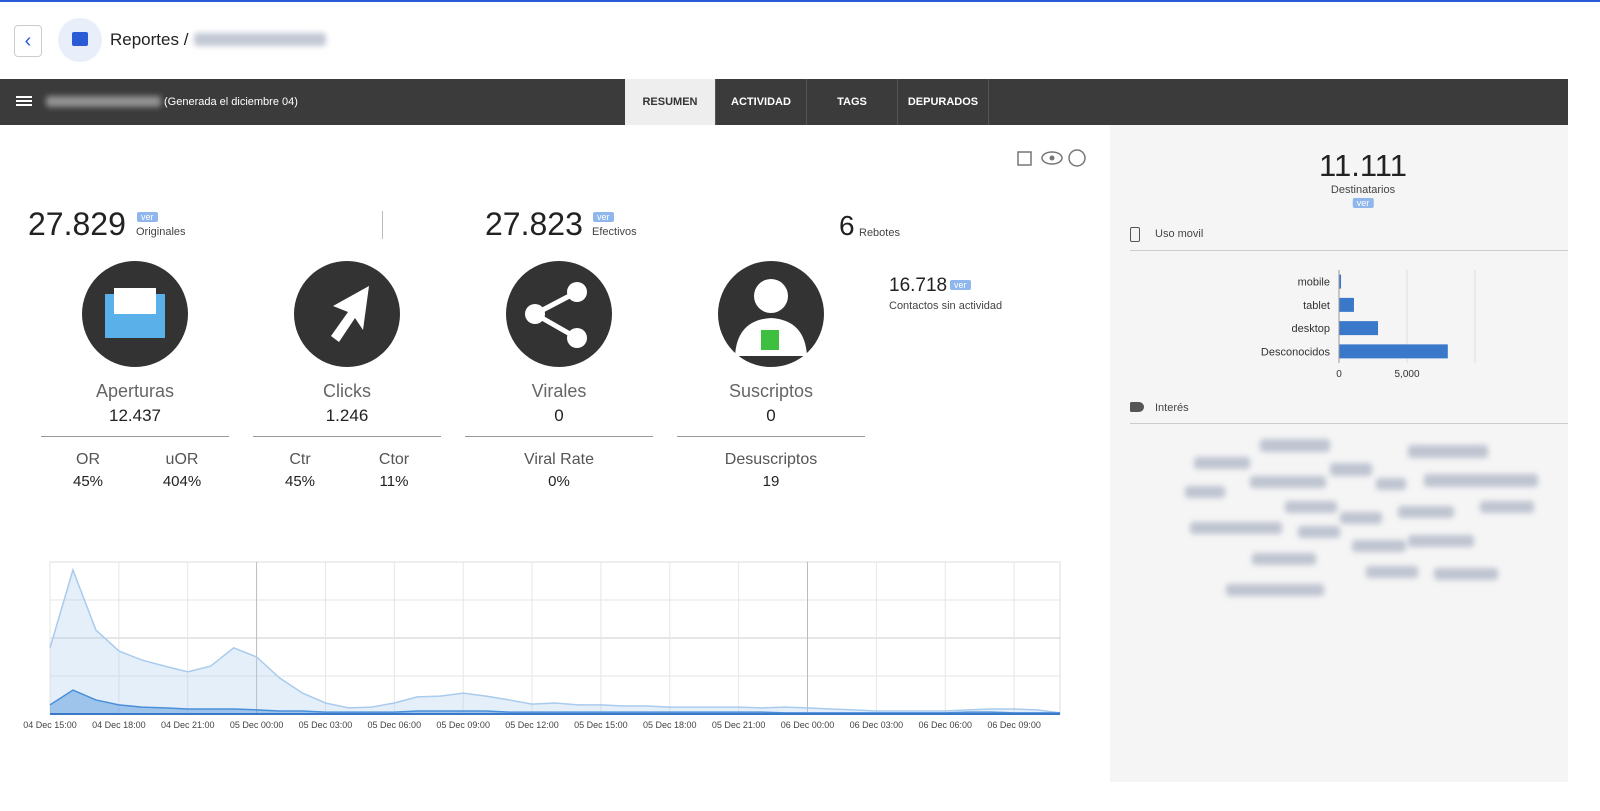  Describe the element at coordinates (135, 415) in the screenshot. I see `metric-value: 12.437` at that location.